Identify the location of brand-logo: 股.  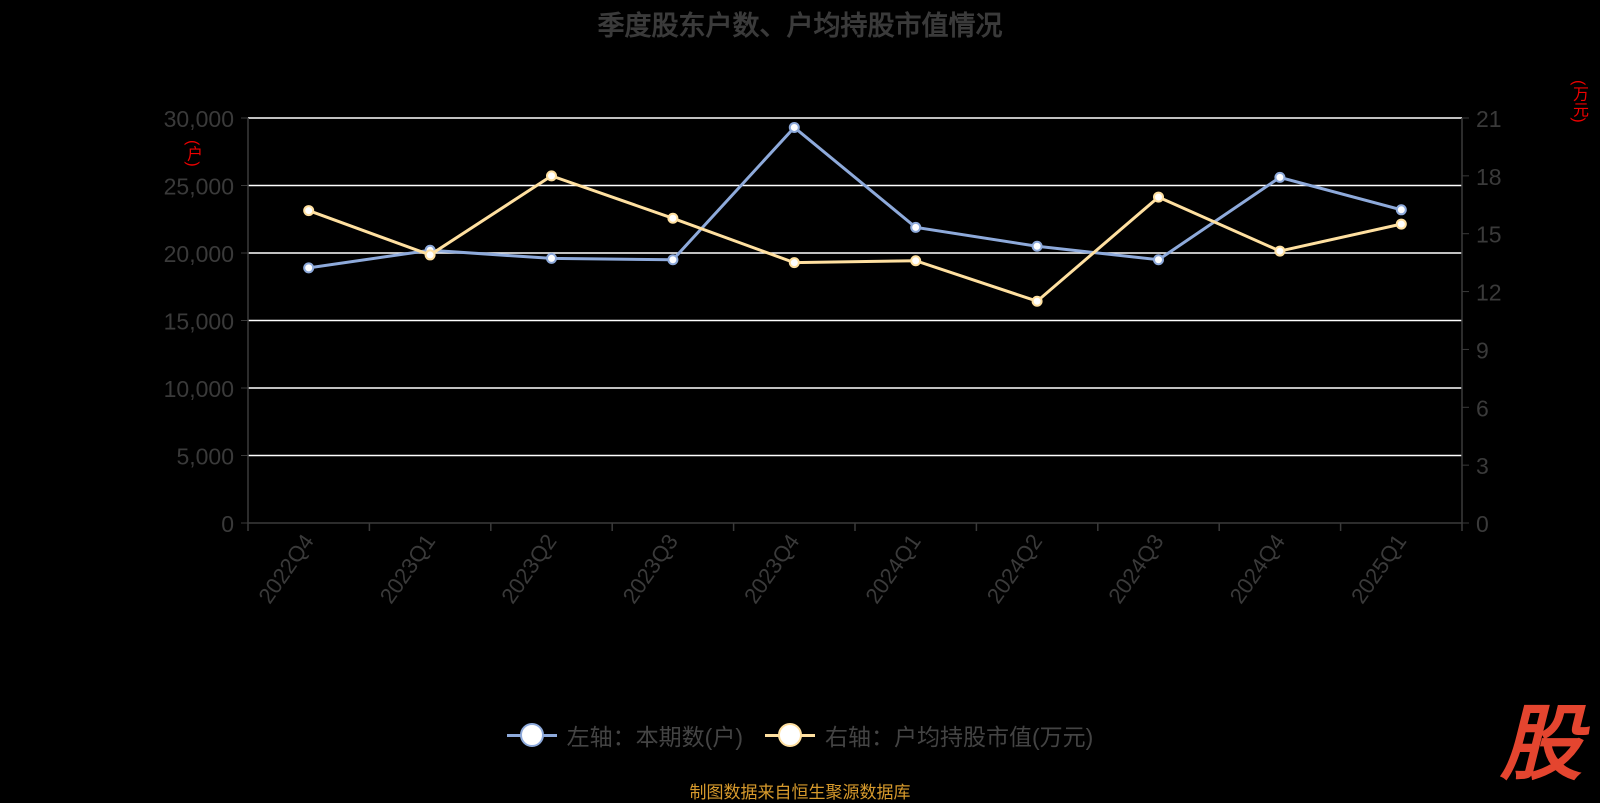
(1541, 744).